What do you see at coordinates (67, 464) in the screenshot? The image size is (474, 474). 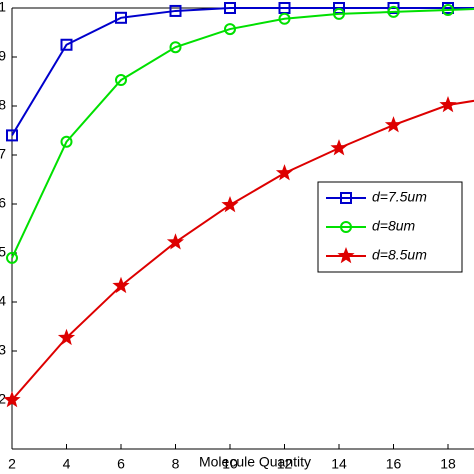 I see `x-tick-label: 4` at bounding box center [67, 464].